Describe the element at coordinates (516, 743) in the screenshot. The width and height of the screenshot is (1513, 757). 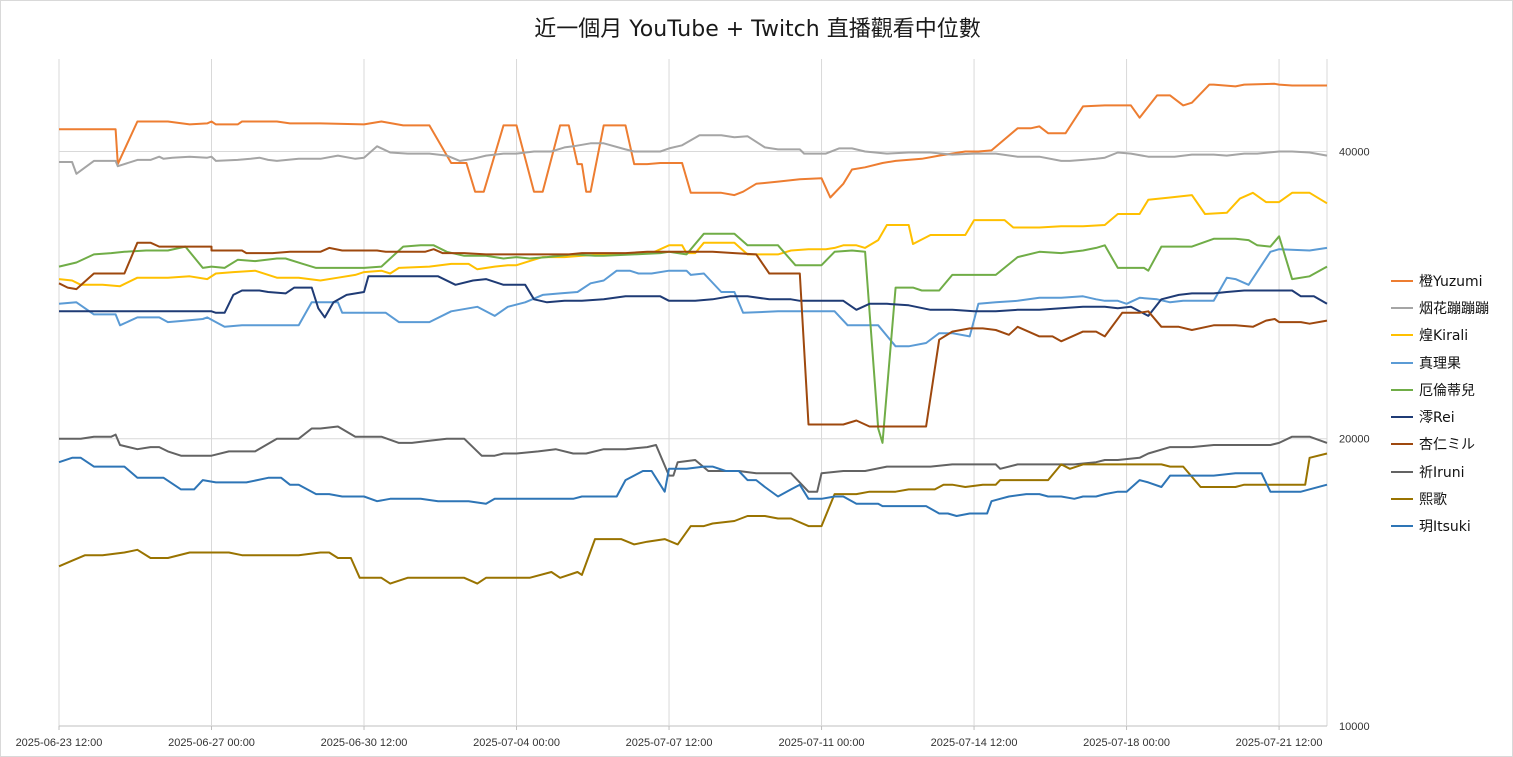
I see `x-tick-label: 2025-07-04 00:00` at that location.